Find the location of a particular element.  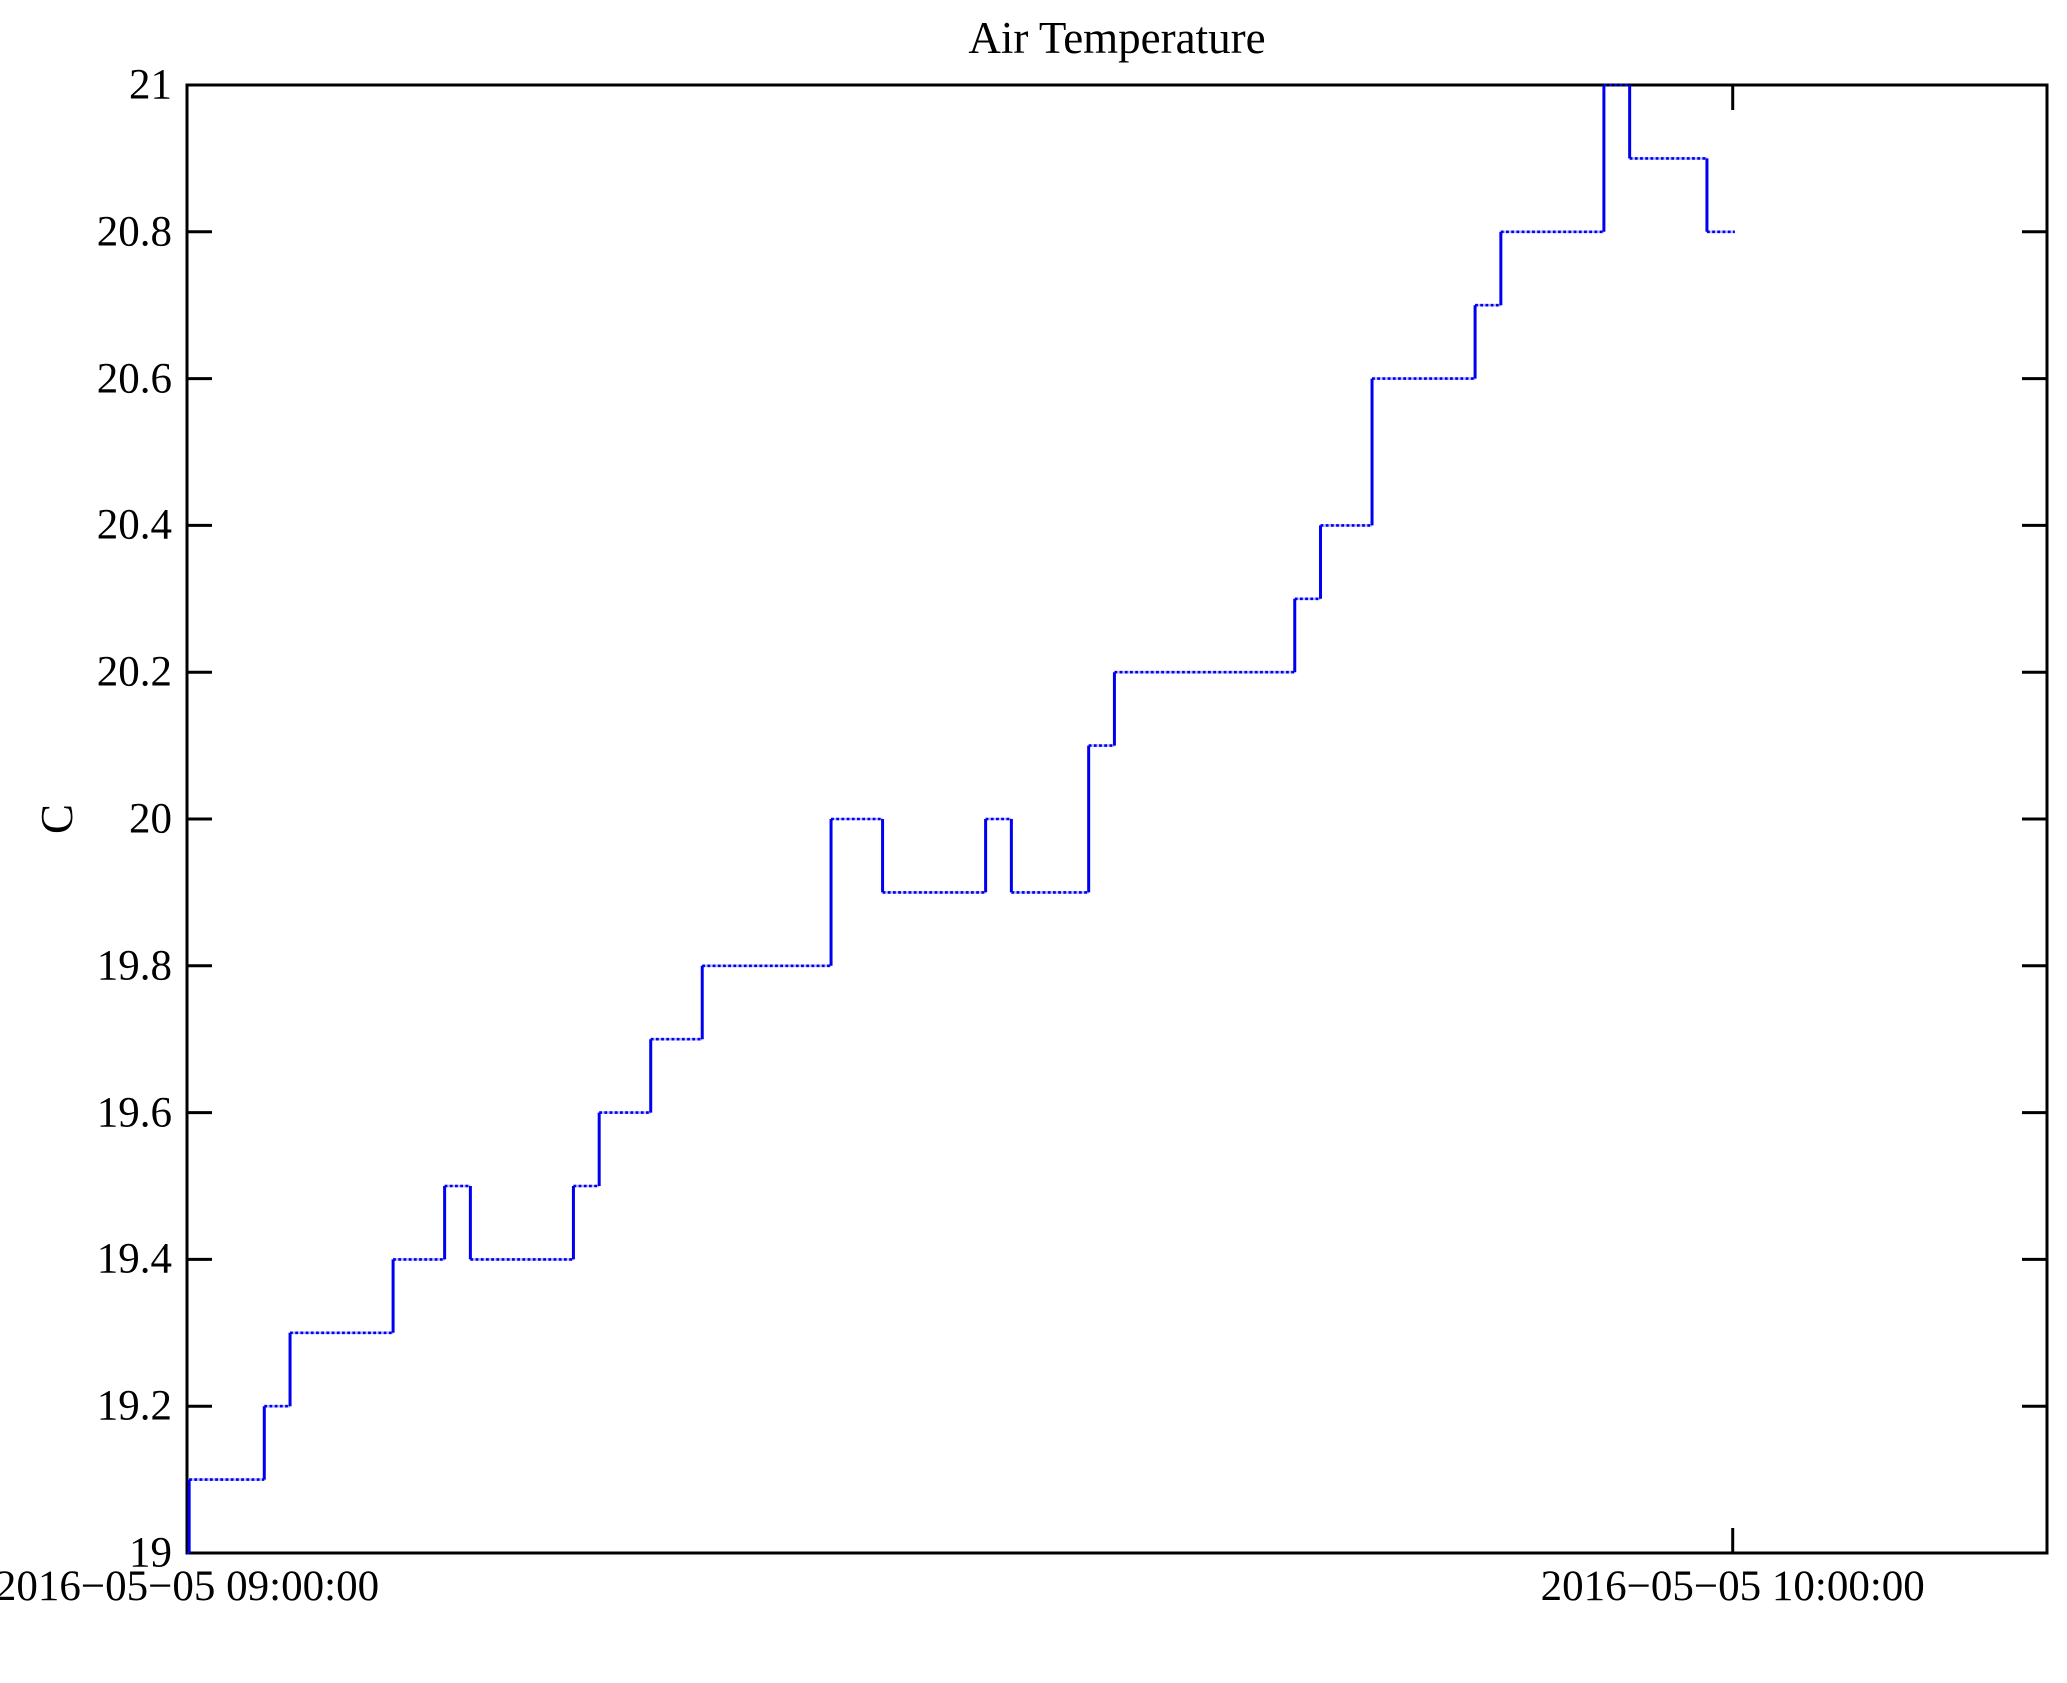

y-tick-label: 20.4 is located at coordinates (134, 525).